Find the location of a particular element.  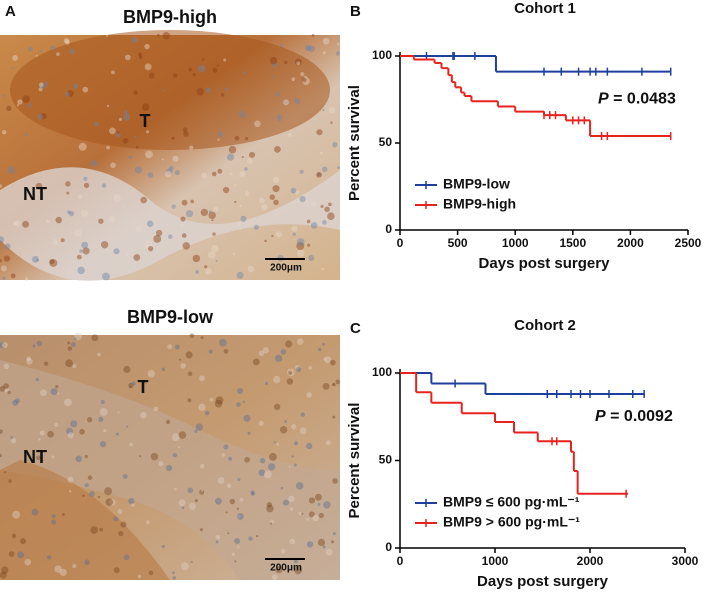

x-tick-label: 1500 is located at coordinates (572, 243).